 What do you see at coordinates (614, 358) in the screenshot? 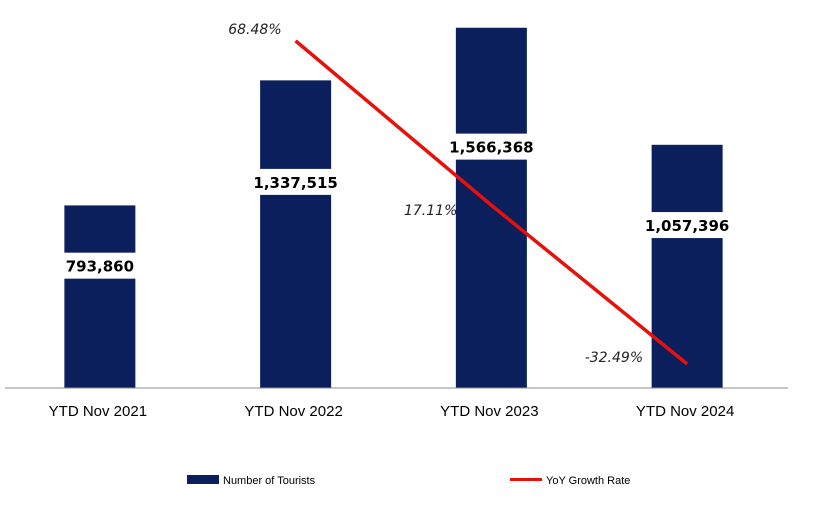
I see `growth-rate-label-4: -32.49%` at bounding box center [614, 358].